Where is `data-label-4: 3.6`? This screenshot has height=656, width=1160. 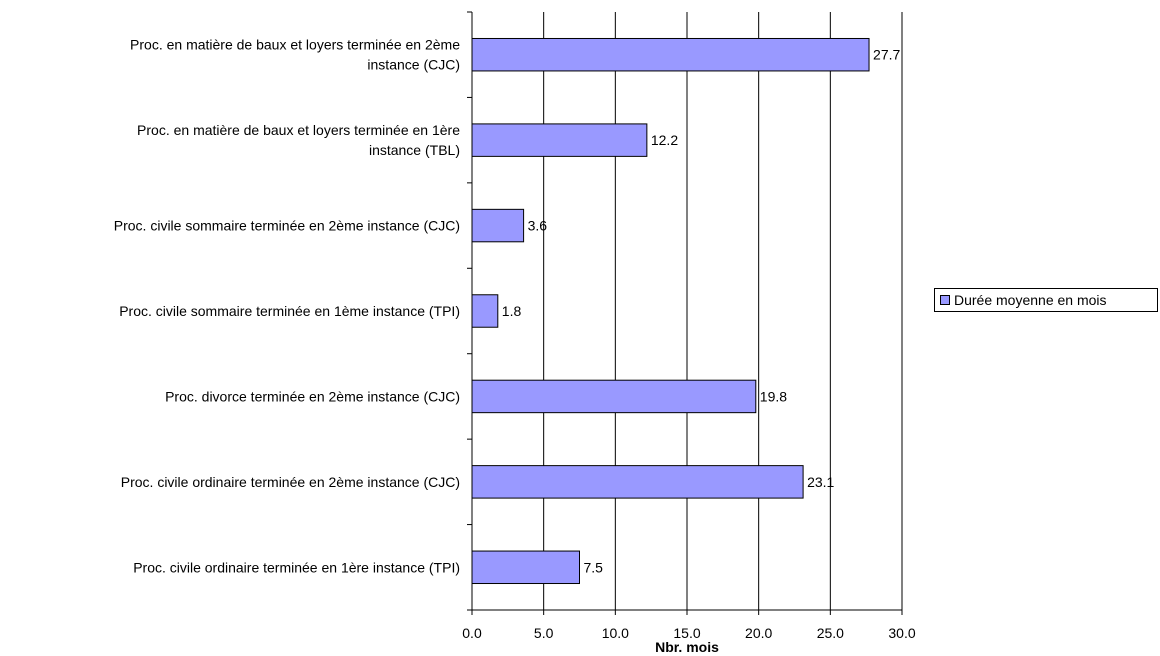 data-label-4: 3.6 is located at coordinates (538, 226).